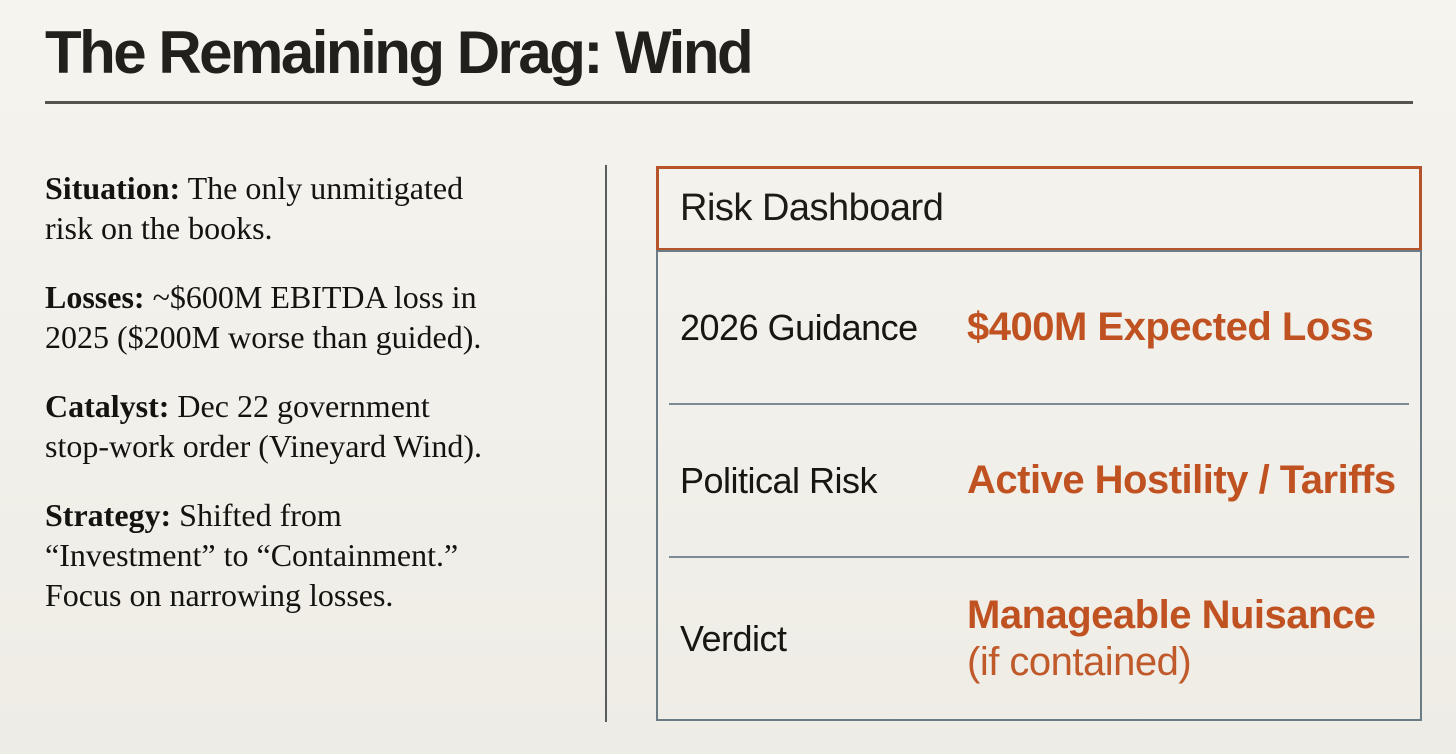 Image resolution: width=1456 pixels, height=754 pixels. I want to click on paragraph-label: Strategy:, so click(108, 515).